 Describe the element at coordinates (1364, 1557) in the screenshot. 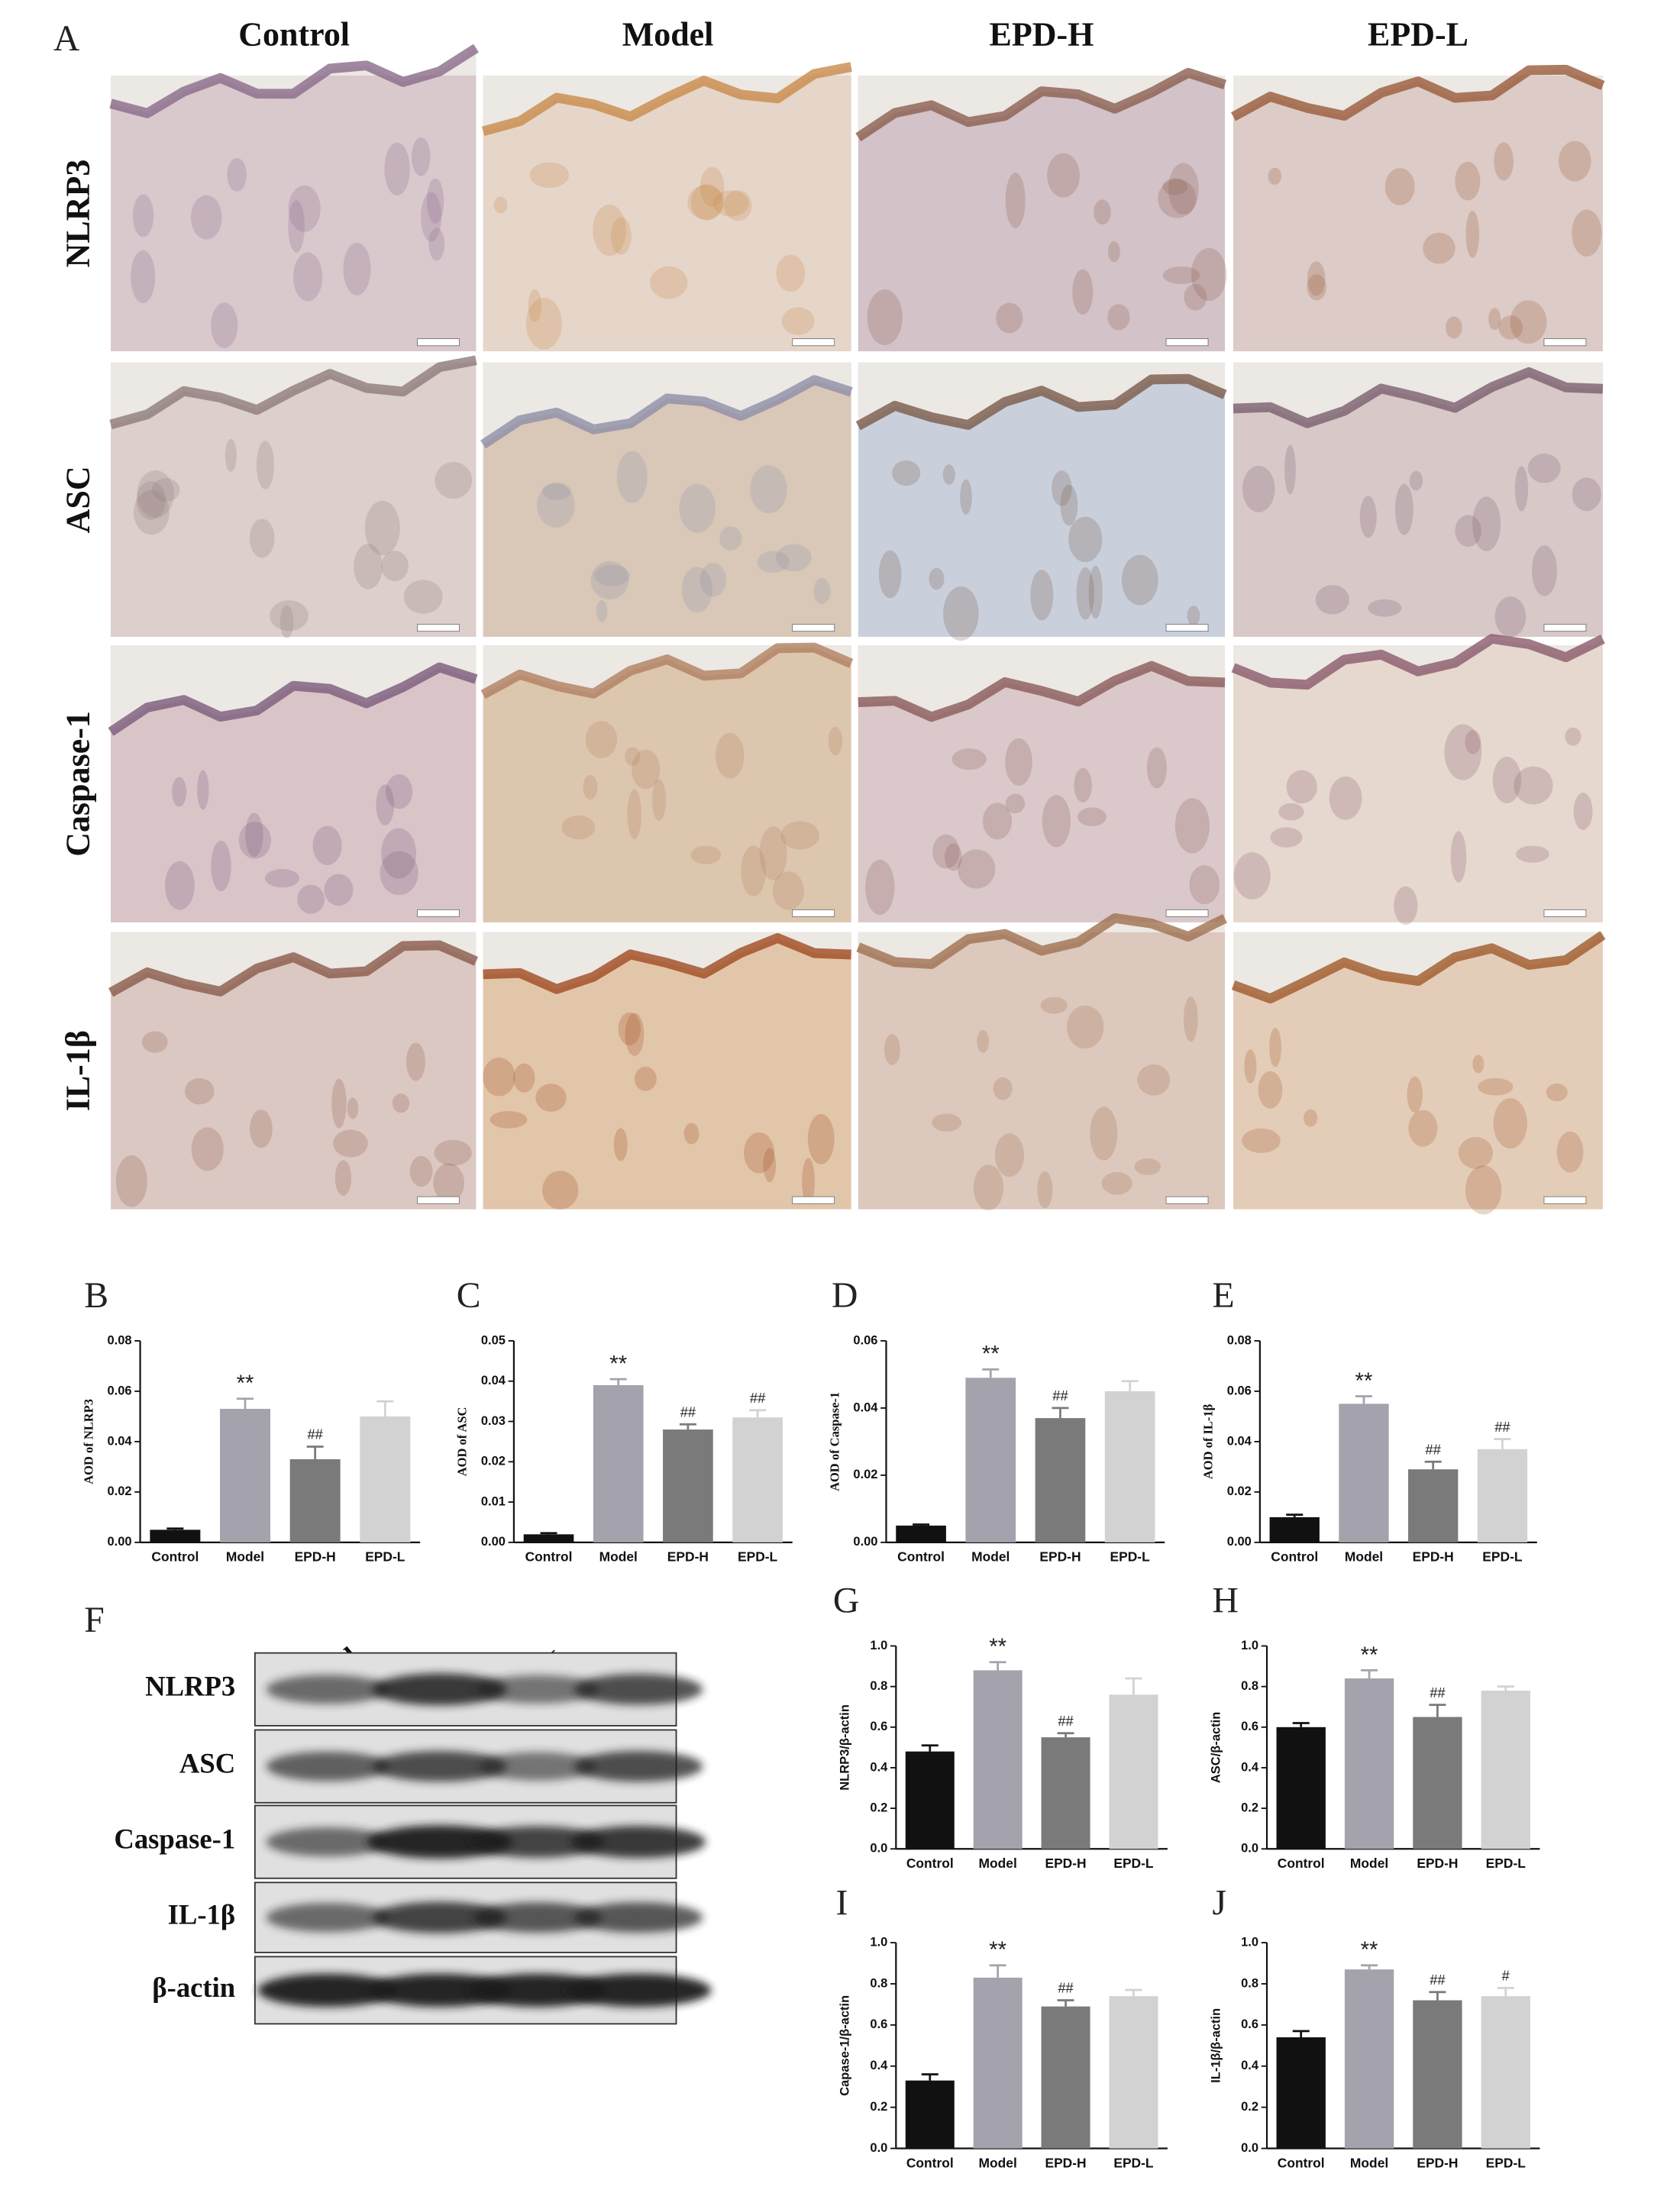

I see `x-tick-label: Model` at that location.